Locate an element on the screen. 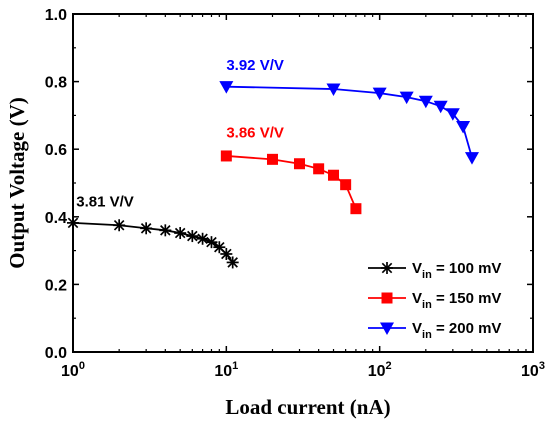 Image resolution: width=550 pixels, height=424 pixels. annotations-layer: 3.81 V/V 3.86 V/V 3.92 V/V is located at coordinates (180, 134).